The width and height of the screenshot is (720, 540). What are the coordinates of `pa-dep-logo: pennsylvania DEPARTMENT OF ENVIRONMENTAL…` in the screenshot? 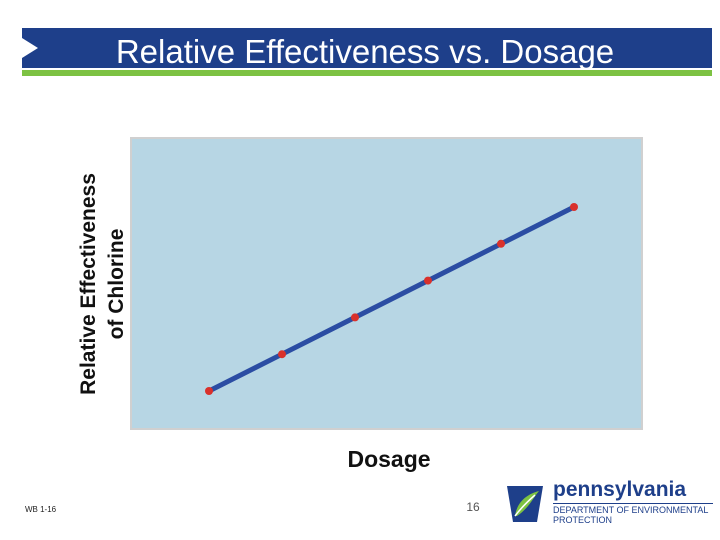 It's located at (608, 504).